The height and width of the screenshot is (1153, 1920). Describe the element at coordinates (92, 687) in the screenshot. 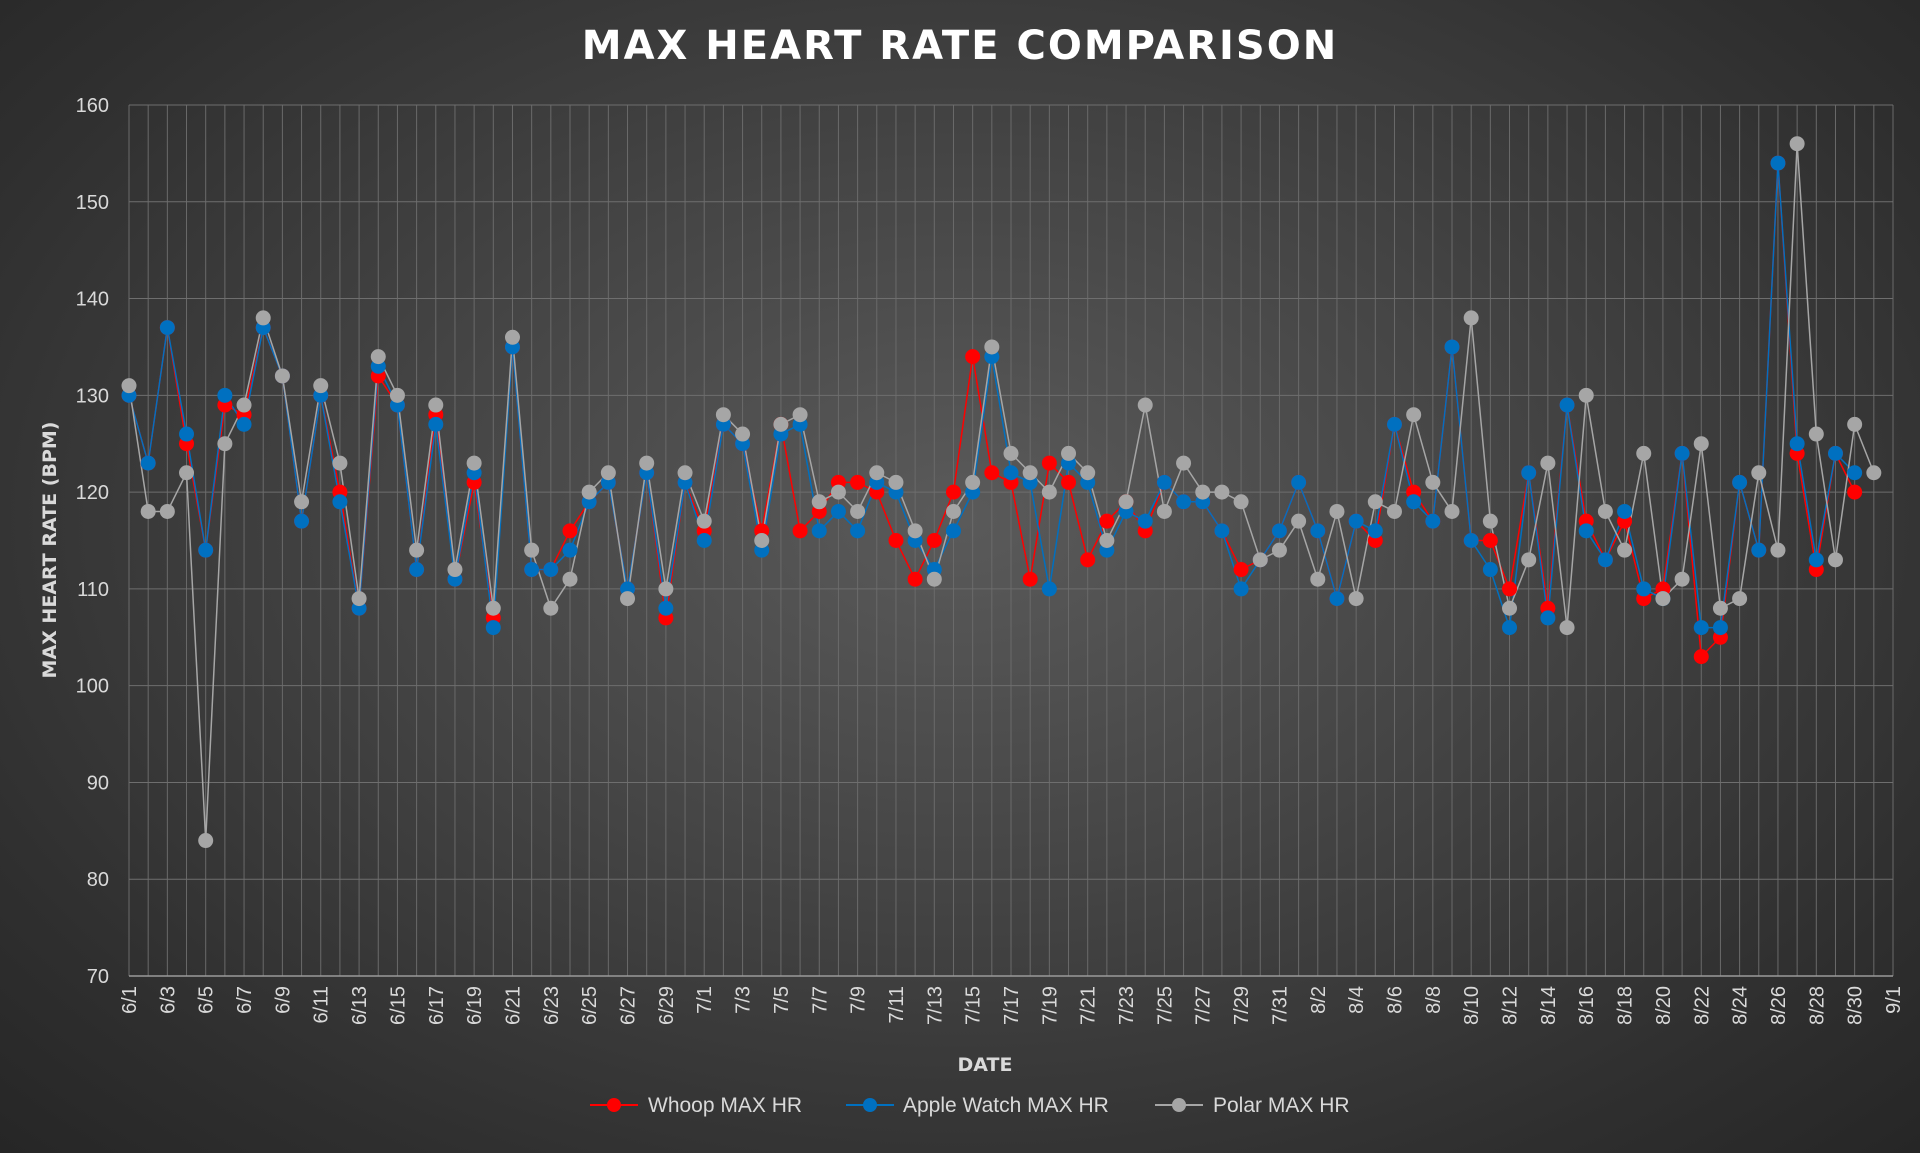

I see `y-tick-label: 100` at that location.